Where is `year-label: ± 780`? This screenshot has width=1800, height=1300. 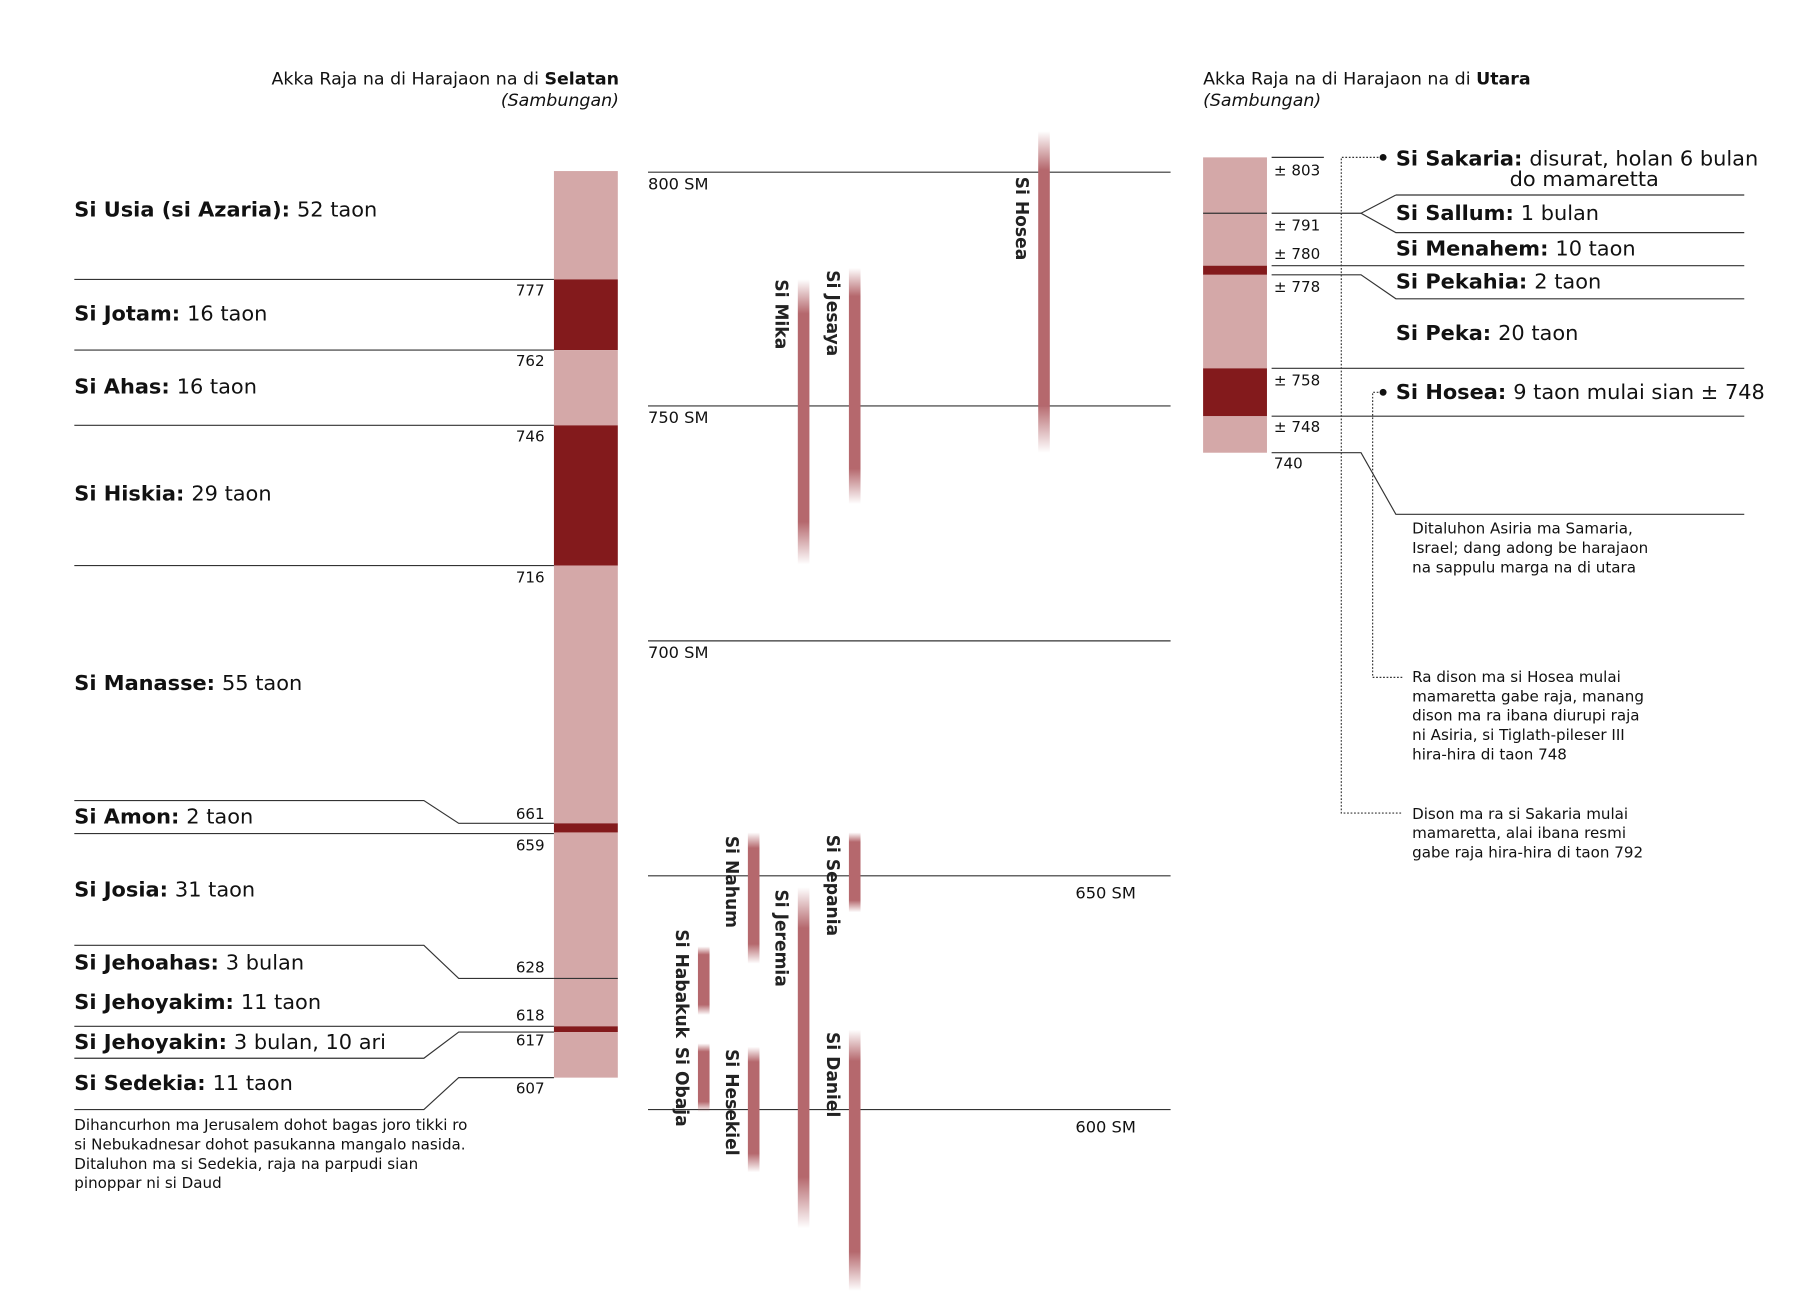
year-label: ± 780 is located at coordinates (1297, 254).